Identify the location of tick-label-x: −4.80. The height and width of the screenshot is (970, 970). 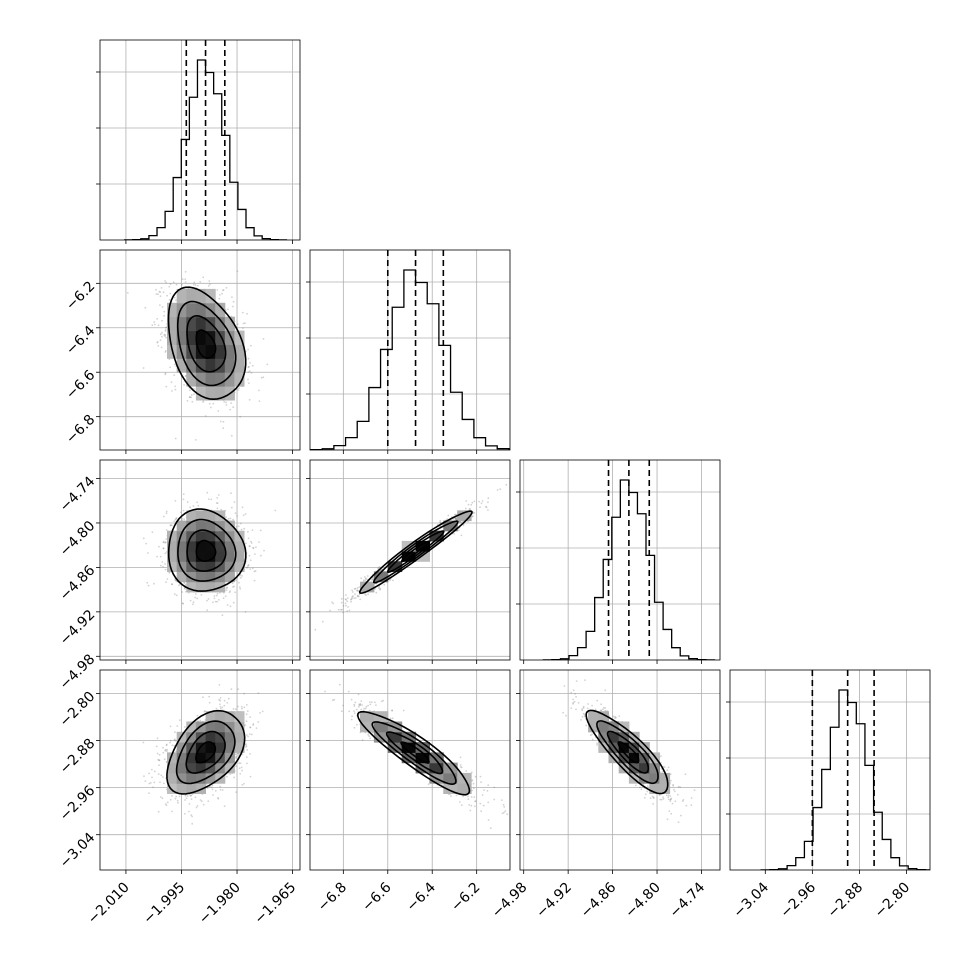
(643, 901).